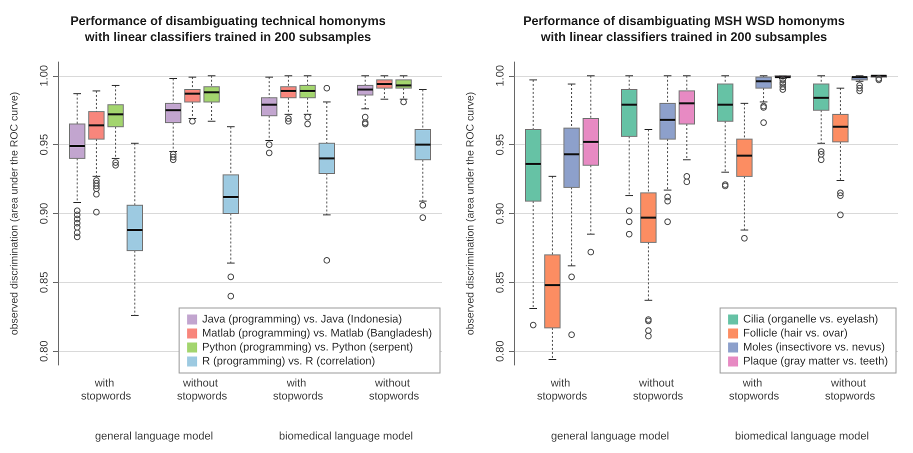 This screenshot has height=453, width=913. Describe the element at coordinates (684, 29) in the screenshot. I see `chart-title: Performance of disambiguating MSH WSD homonyms with linear classifiers trained in 200 subsamples` at that location.